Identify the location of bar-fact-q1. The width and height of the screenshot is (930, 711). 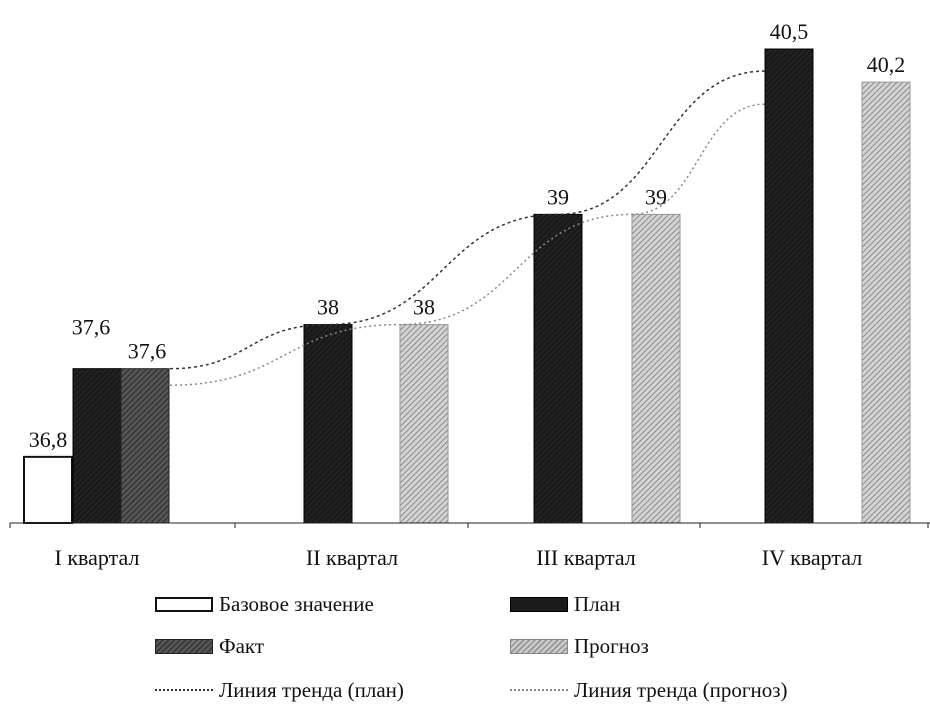
(145, 446).